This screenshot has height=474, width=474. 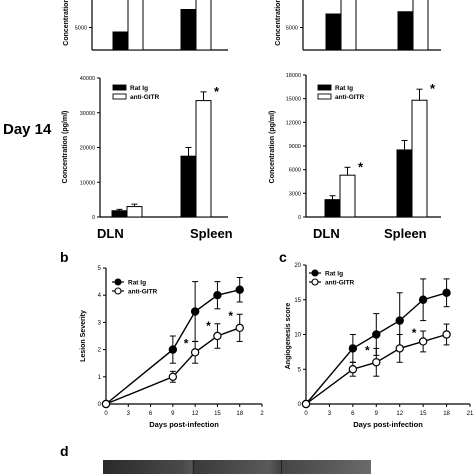 What do you see at coordinates (405, 233) in the screenshot?
I see `group-label-spleen-right: Spleen` at bounding box center [405, 233].